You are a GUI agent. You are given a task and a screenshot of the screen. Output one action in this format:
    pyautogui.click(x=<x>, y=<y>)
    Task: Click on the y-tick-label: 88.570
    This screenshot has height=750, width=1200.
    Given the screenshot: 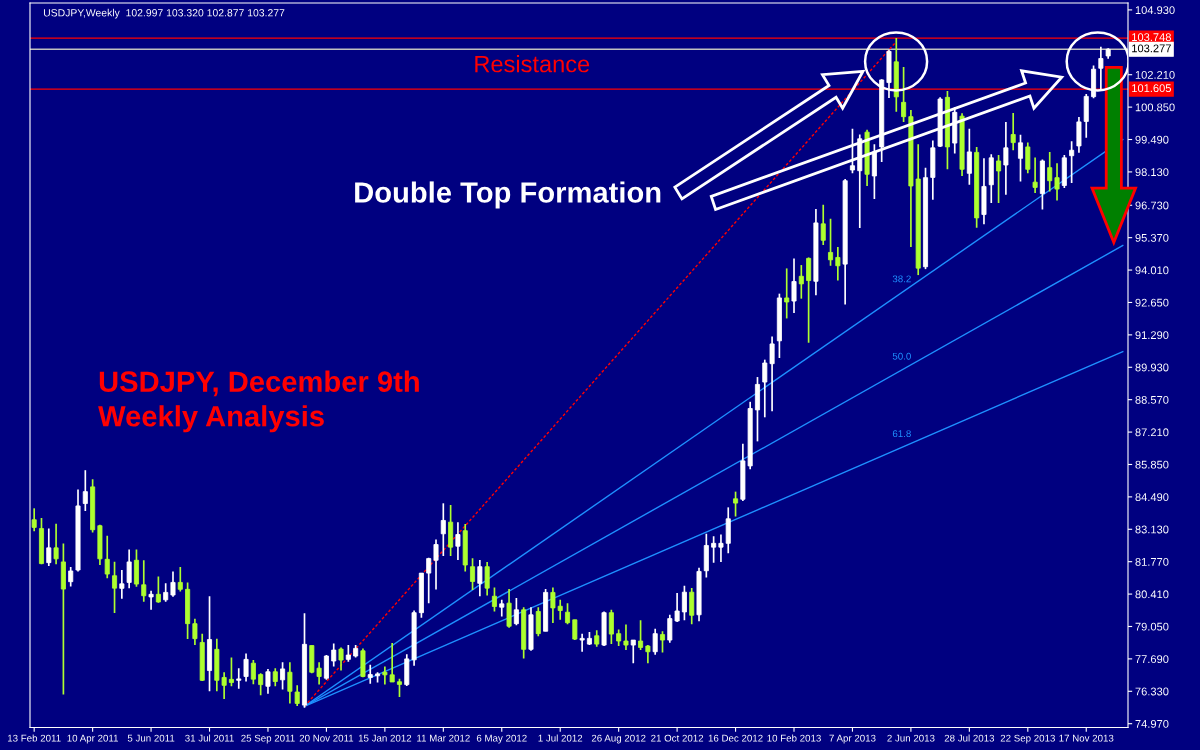 What is the action you would take?
    pyautogui.click(x=1152, y=399)
    